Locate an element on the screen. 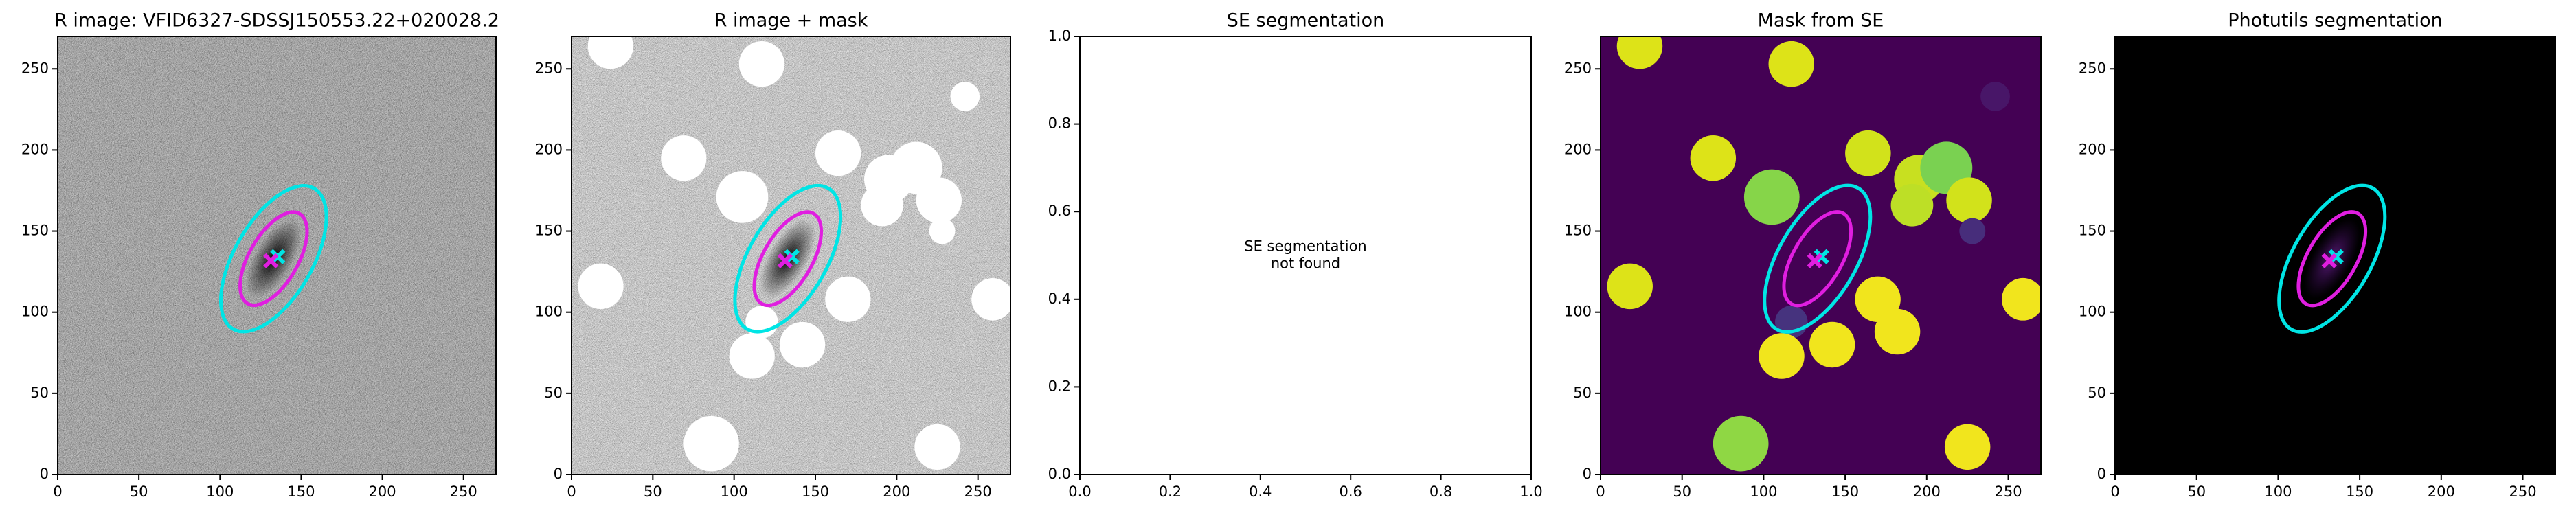 Image resolution: width=2576 pixels, height=515 pixels. annotation: not found is located at coordinates (1305, 263).